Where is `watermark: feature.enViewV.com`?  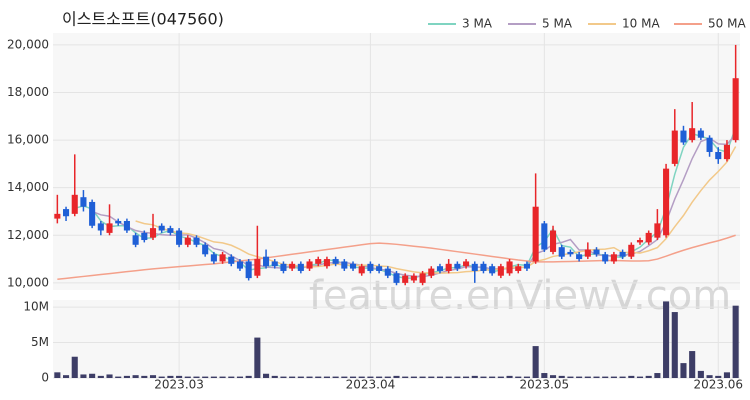
watermark: feature.enViewV.com is located at coordinates (520, 296).